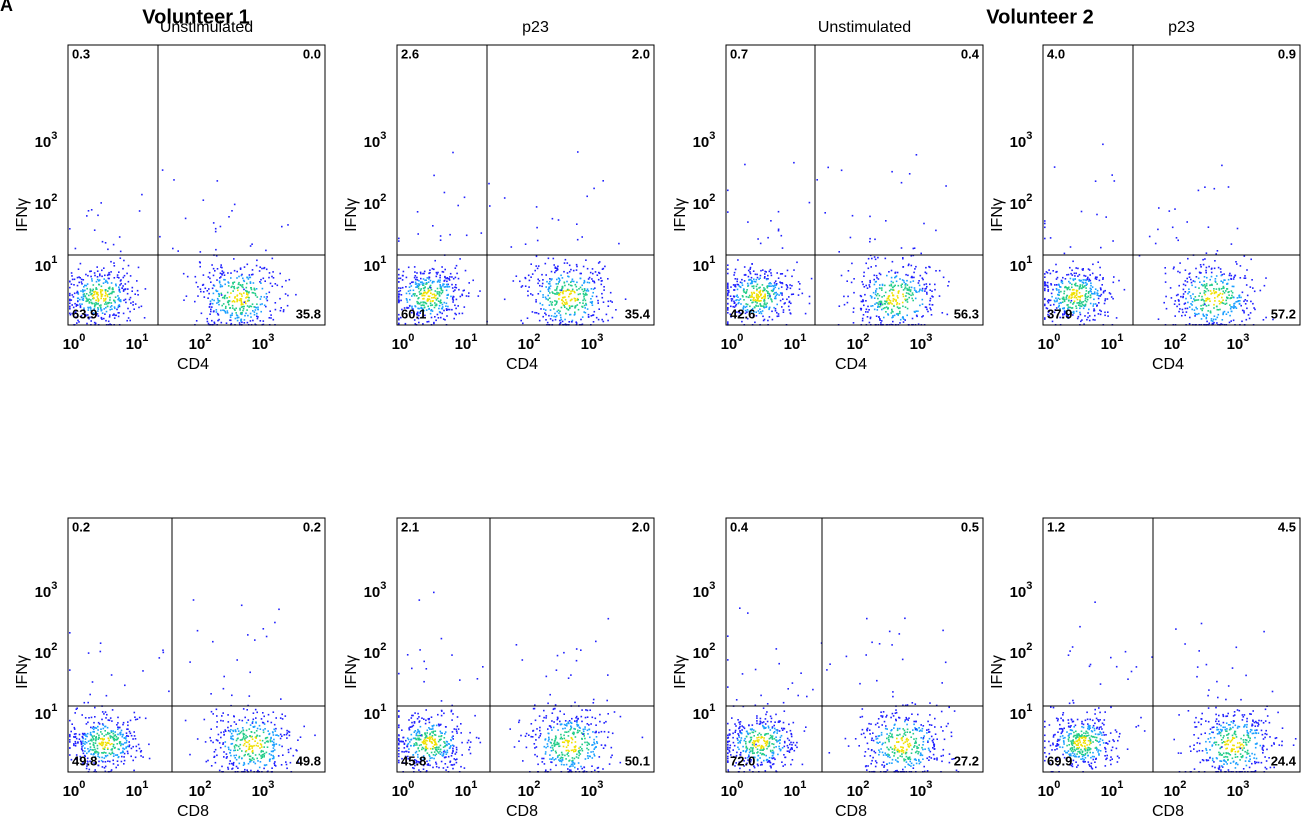 The width and height of the screenshot is (1310, 837). I want to click on quadrant-percent: 0.9, so click(1287, 53).